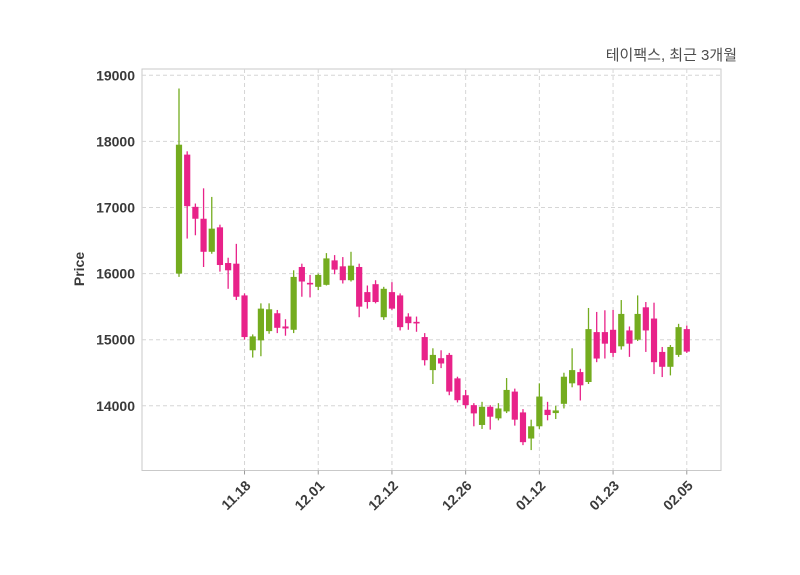  Describe the element at coordinates (115, 340) in the screenshot. I see `y-tick-label: 15000` at that location.